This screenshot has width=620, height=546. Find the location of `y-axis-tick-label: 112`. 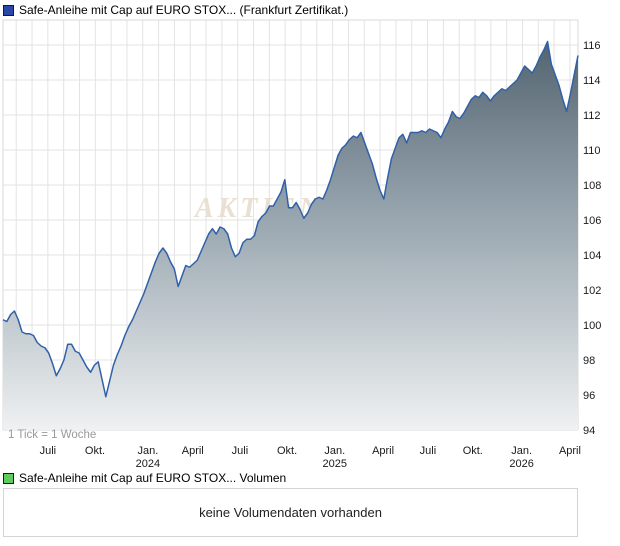

y-axis-tick-label: 112 is located at coordinates (592, 116).